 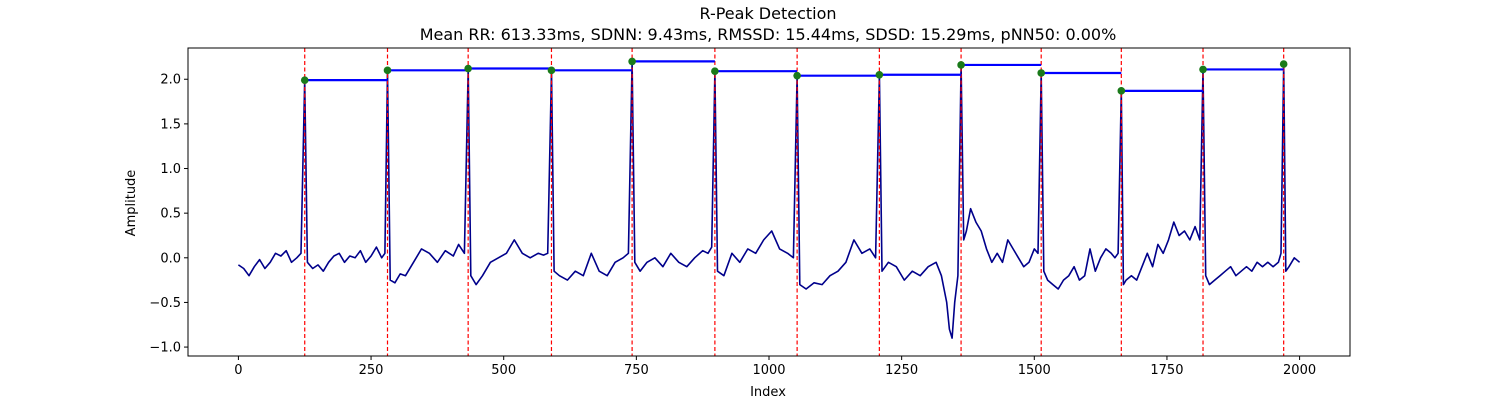 What do you see at coordinates (1299, 370) in the screenshot?
I see `x-tick-label: 2000` at bounding box center [1299, 370].